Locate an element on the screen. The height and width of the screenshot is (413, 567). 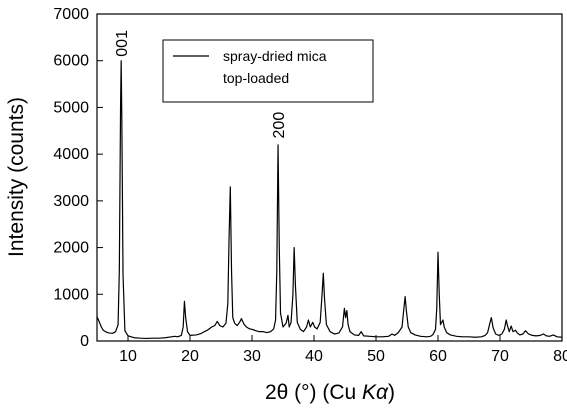
legend: spray-dried mica top-loaded is located at coordinates (268, 71).